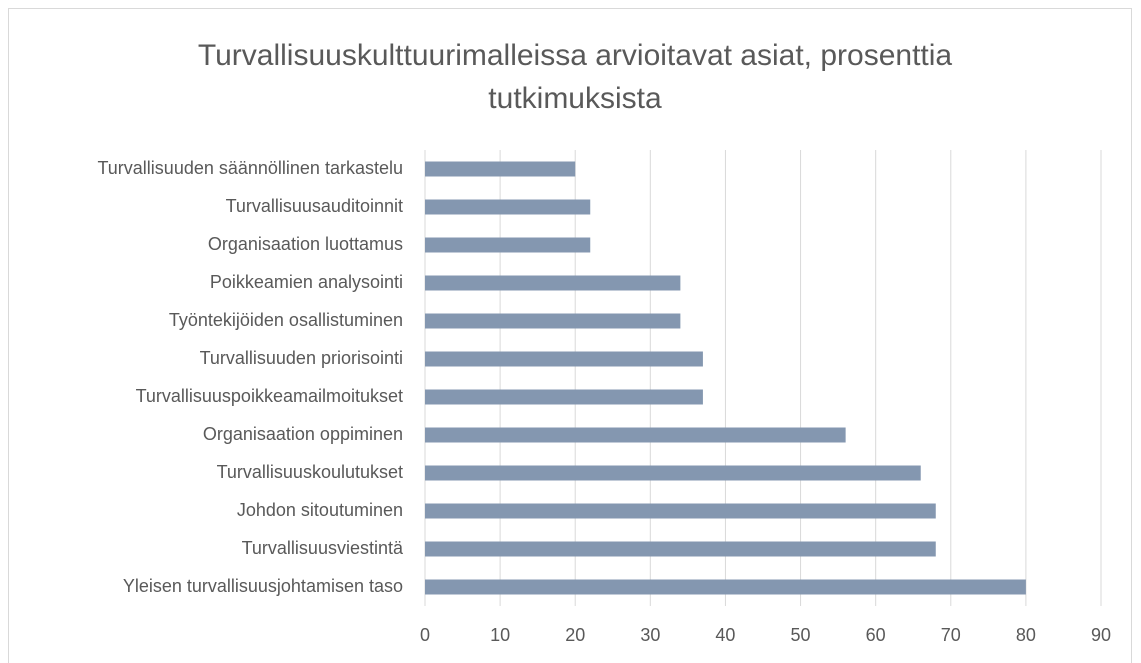  I want to click on y-tick-label: Turvallisuusviestintä, so click(323, 548).